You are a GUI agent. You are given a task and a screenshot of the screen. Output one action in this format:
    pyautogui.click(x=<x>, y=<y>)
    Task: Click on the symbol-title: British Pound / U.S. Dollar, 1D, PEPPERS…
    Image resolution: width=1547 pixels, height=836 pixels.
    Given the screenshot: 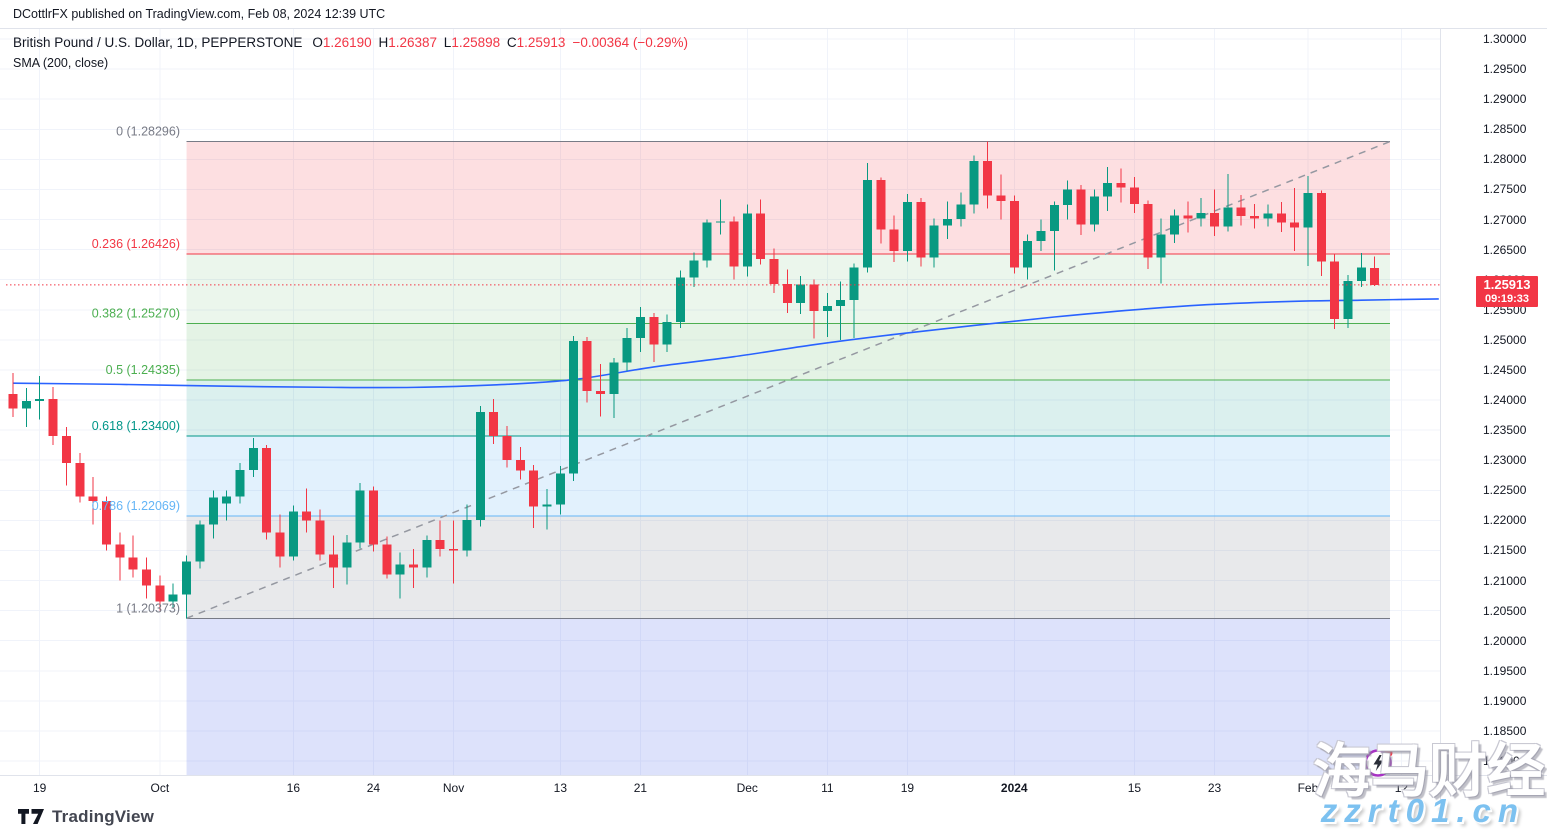 What is the action you would take?
    pyautogui.click(x=158, y=42)
    